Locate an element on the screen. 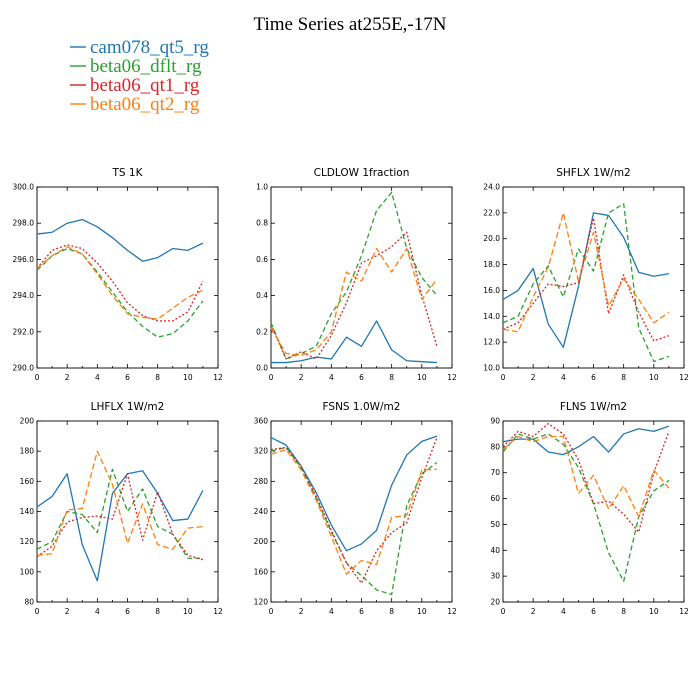  legend-item: cam078_qt5_rg is located at coordinates (139, 47).